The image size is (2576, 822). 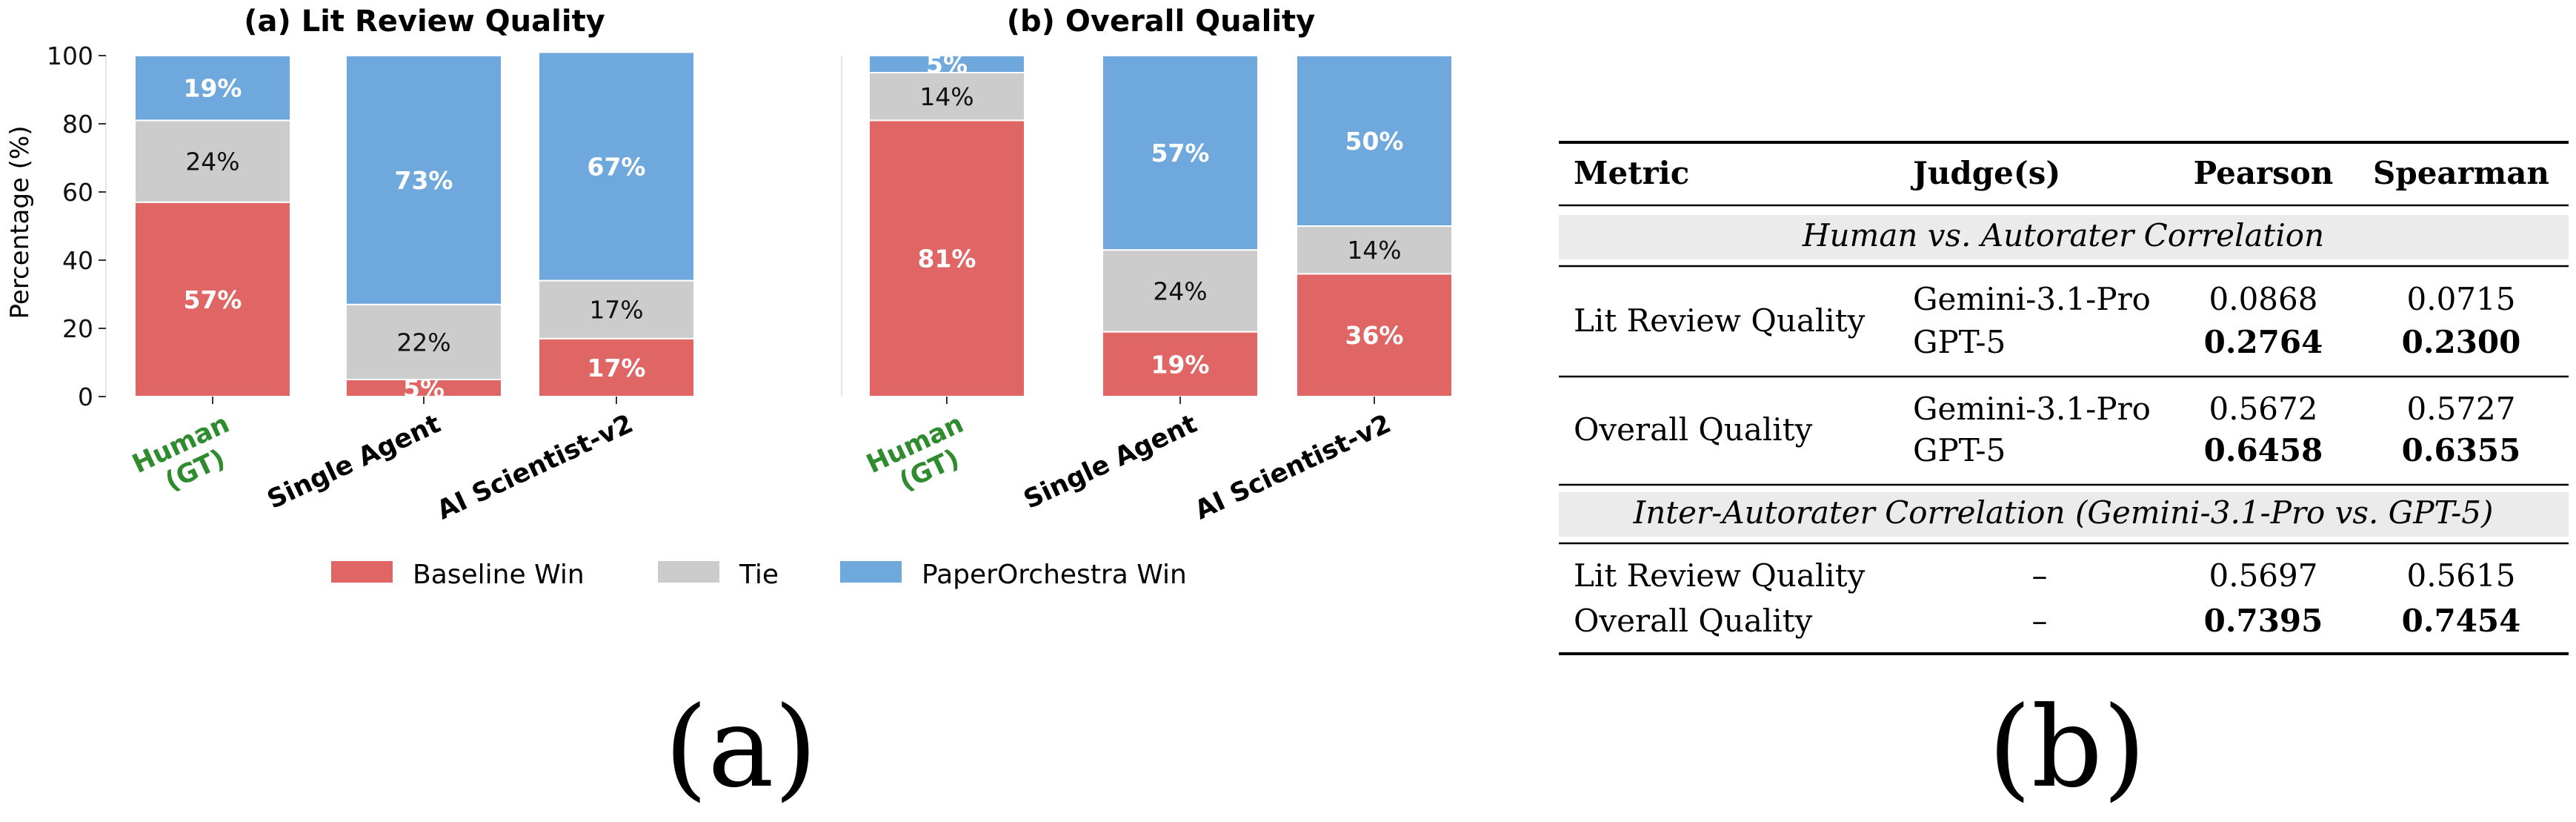 I want to click on col-header-metric: Metric, so click(x=1631, y=173).